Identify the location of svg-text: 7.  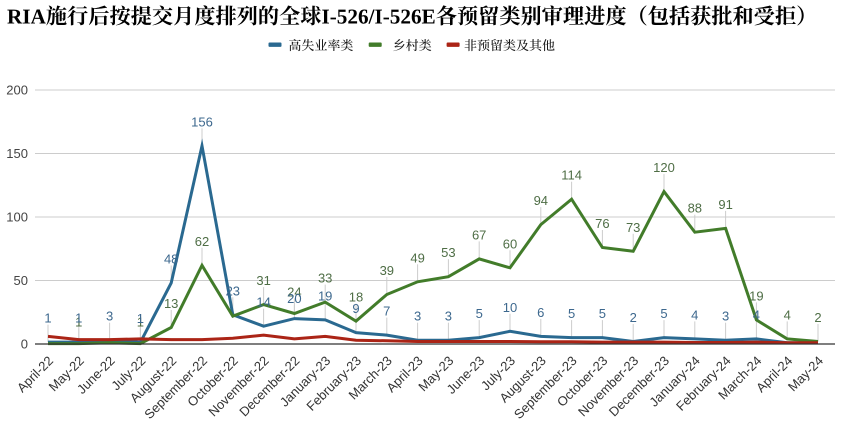
(386, 311).